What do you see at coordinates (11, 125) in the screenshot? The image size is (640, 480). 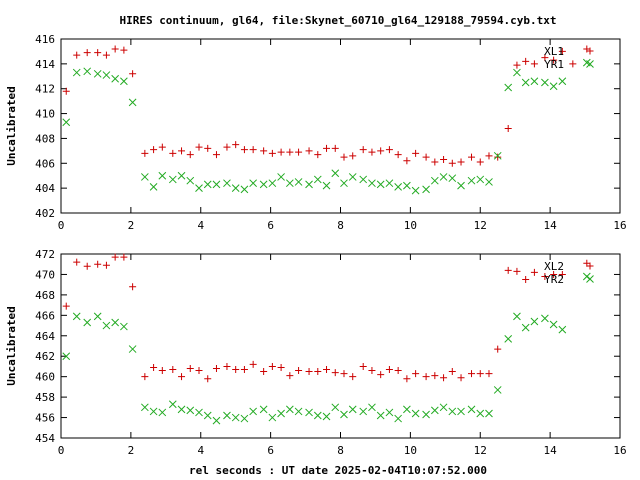 I see `y-axis-title: Uncalibrated` at bounding box center [11, 125].